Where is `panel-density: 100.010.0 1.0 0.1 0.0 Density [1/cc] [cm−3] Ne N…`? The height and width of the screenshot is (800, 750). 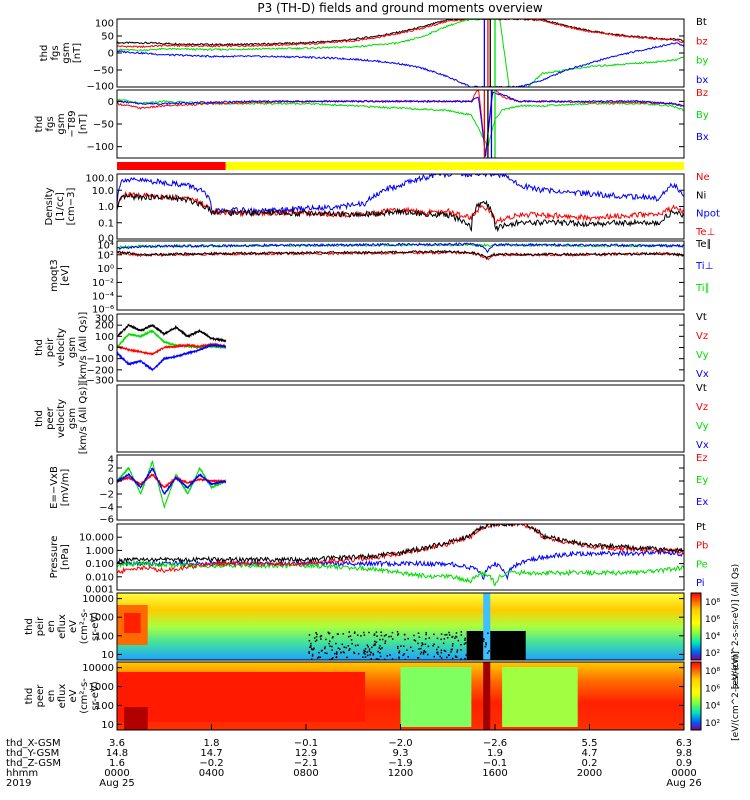
panel-density: 100.010.0 1.0 0.1 0.0 Density [1/cc] [cm−3] Ne N… is located at coordinates (382, 208).